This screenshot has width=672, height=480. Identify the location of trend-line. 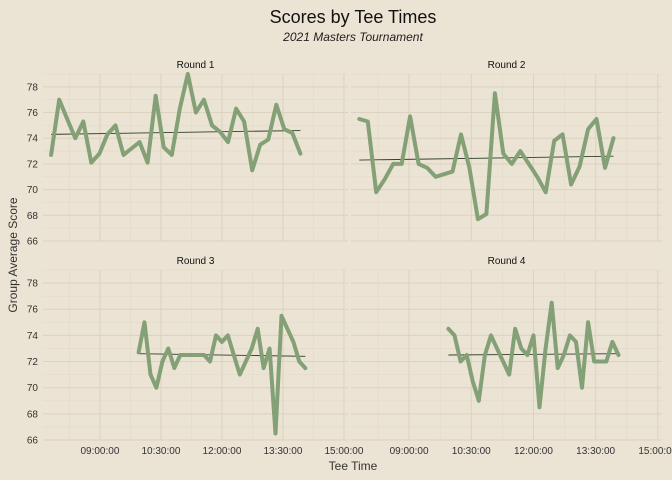
(486, 158).